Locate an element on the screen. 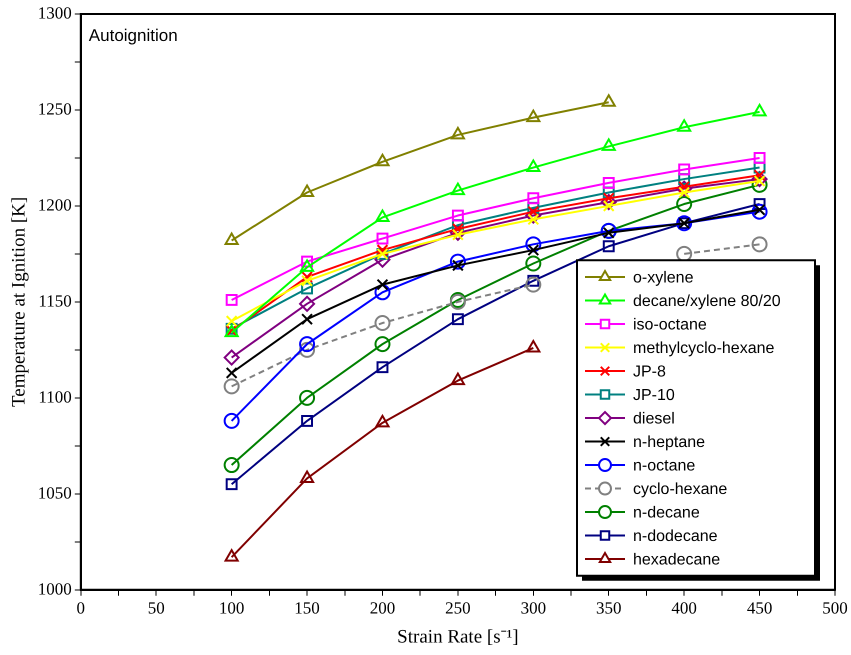  legend-label: JP-8 is located at coordinates (649, 371).